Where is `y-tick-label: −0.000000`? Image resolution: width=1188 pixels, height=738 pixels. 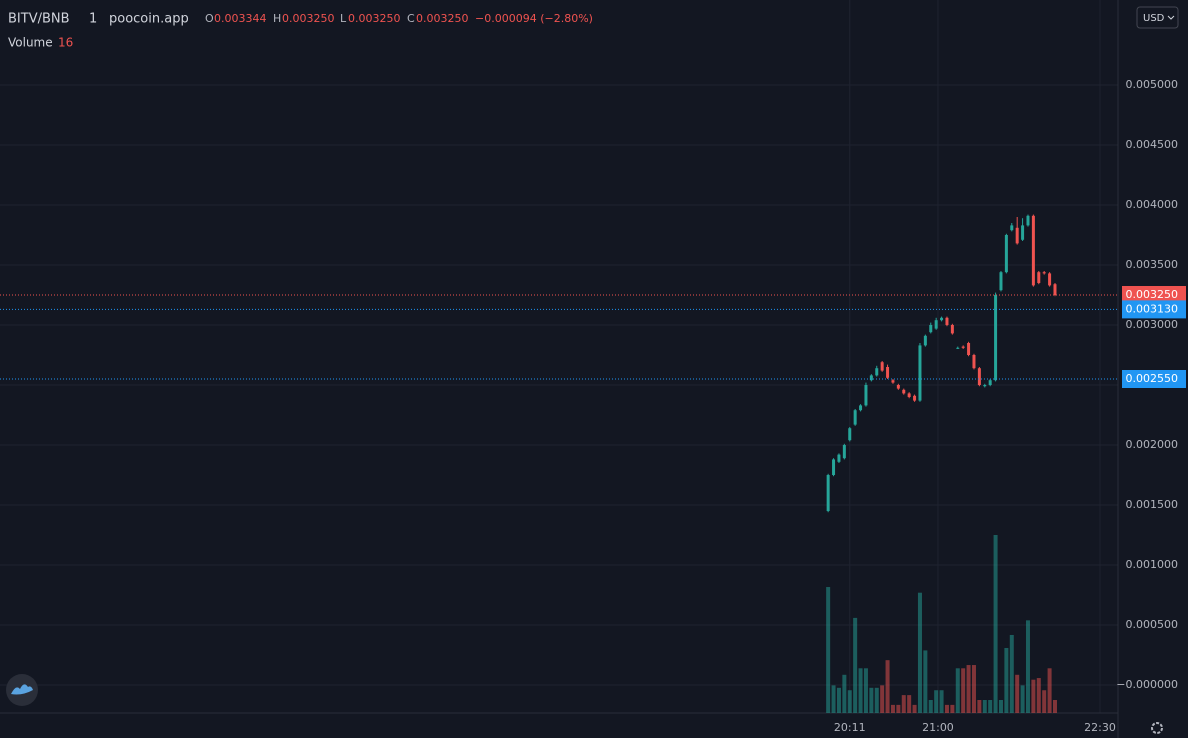
y-tick-label: −0.000000 is located at coordinates (1147, 684).